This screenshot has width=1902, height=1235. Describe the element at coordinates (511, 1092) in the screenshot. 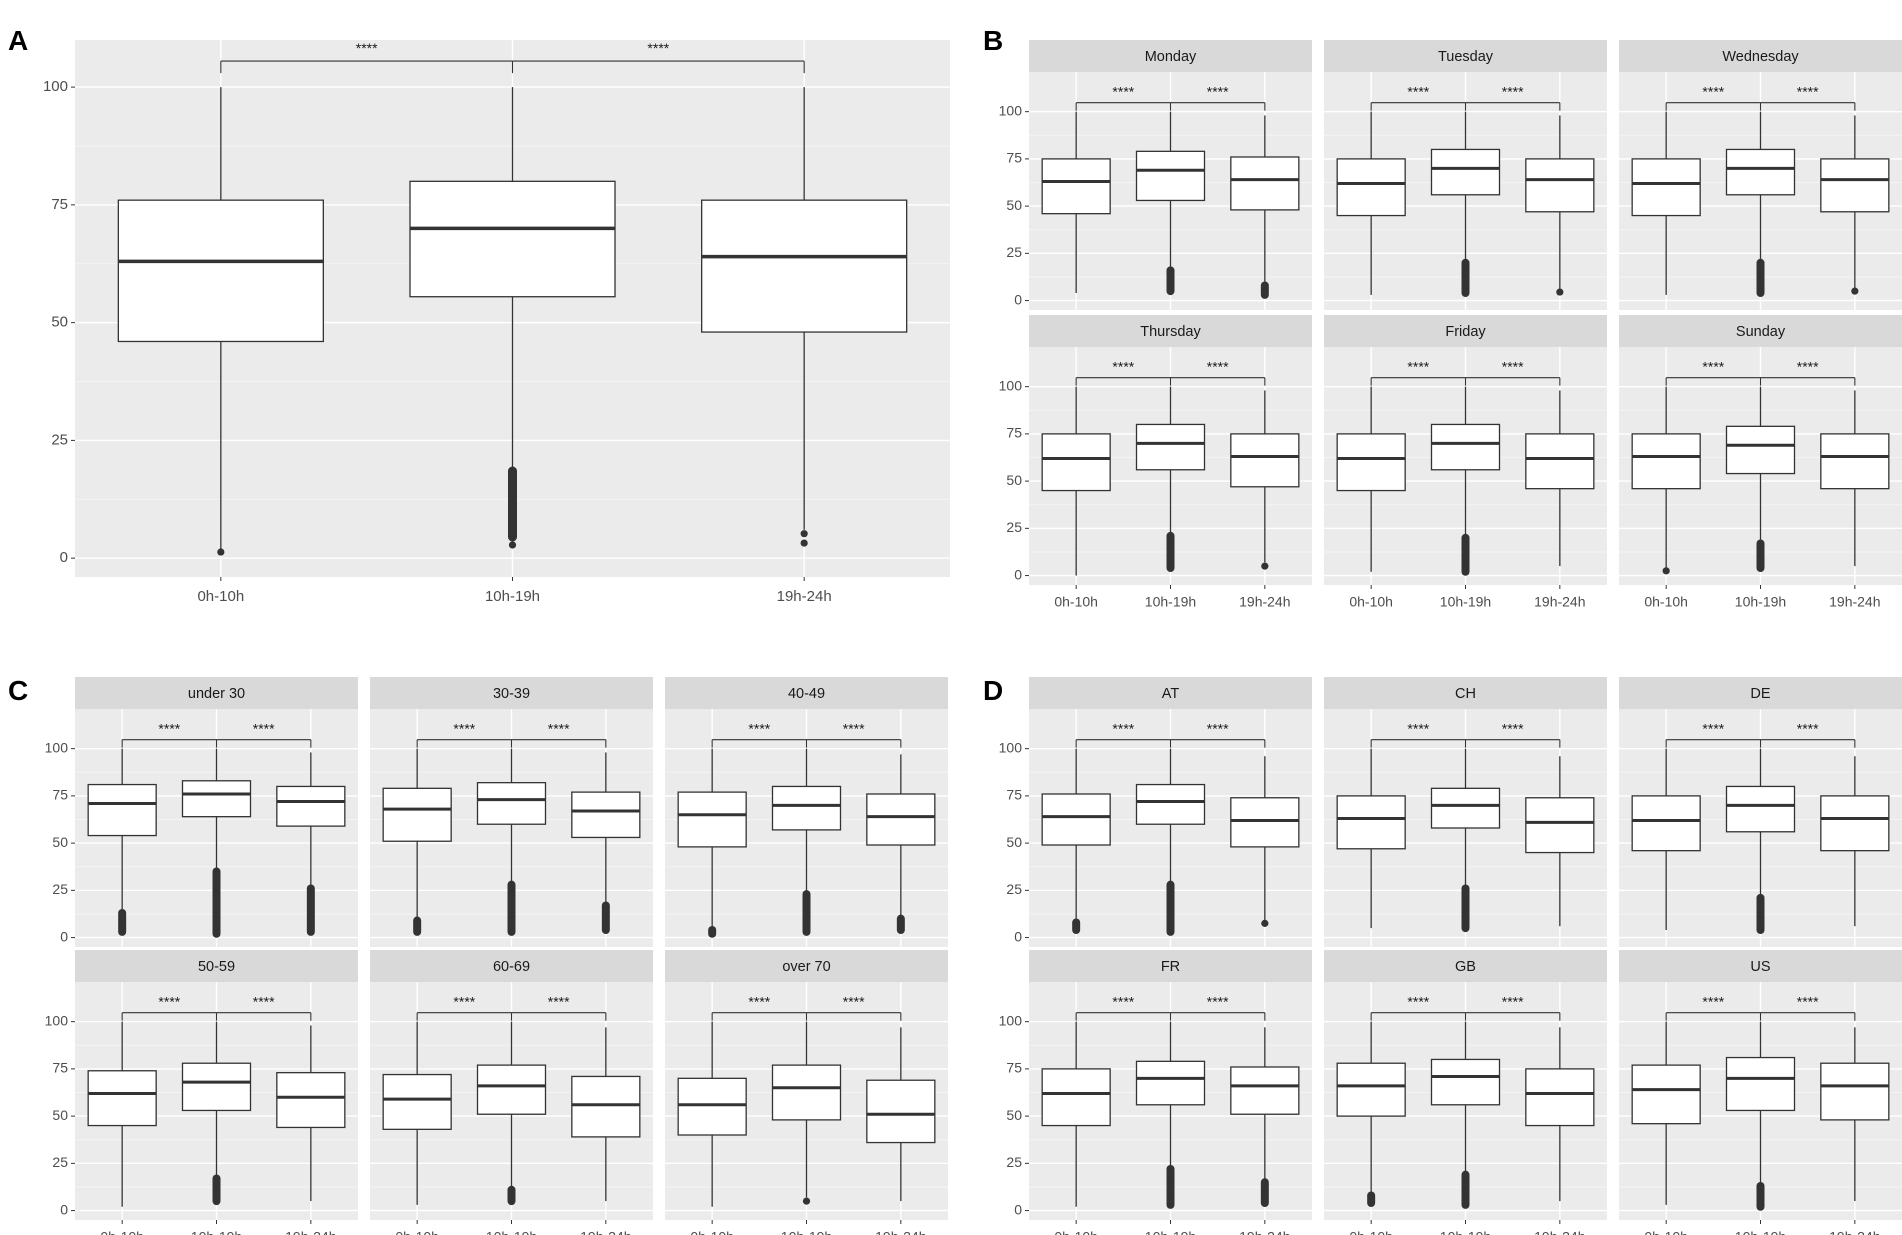

I see `facet-60-69: 60-69 **** **** 0h-10h 10h-19h 19h-24h` at that location.